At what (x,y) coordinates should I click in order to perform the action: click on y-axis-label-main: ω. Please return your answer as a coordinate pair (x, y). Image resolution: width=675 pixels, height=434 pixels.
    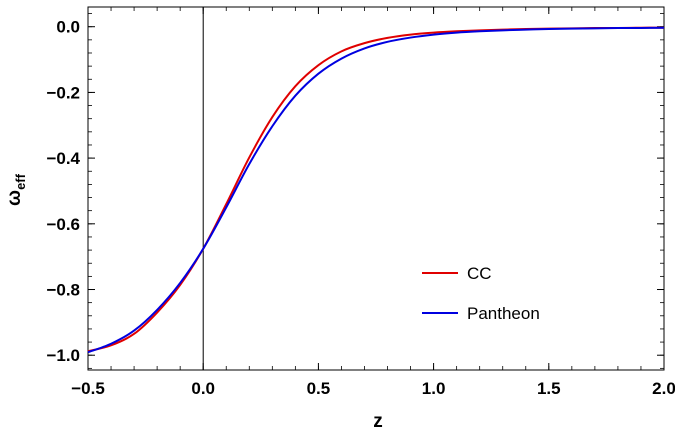
    Looking at the image, I should click on (14, 198).